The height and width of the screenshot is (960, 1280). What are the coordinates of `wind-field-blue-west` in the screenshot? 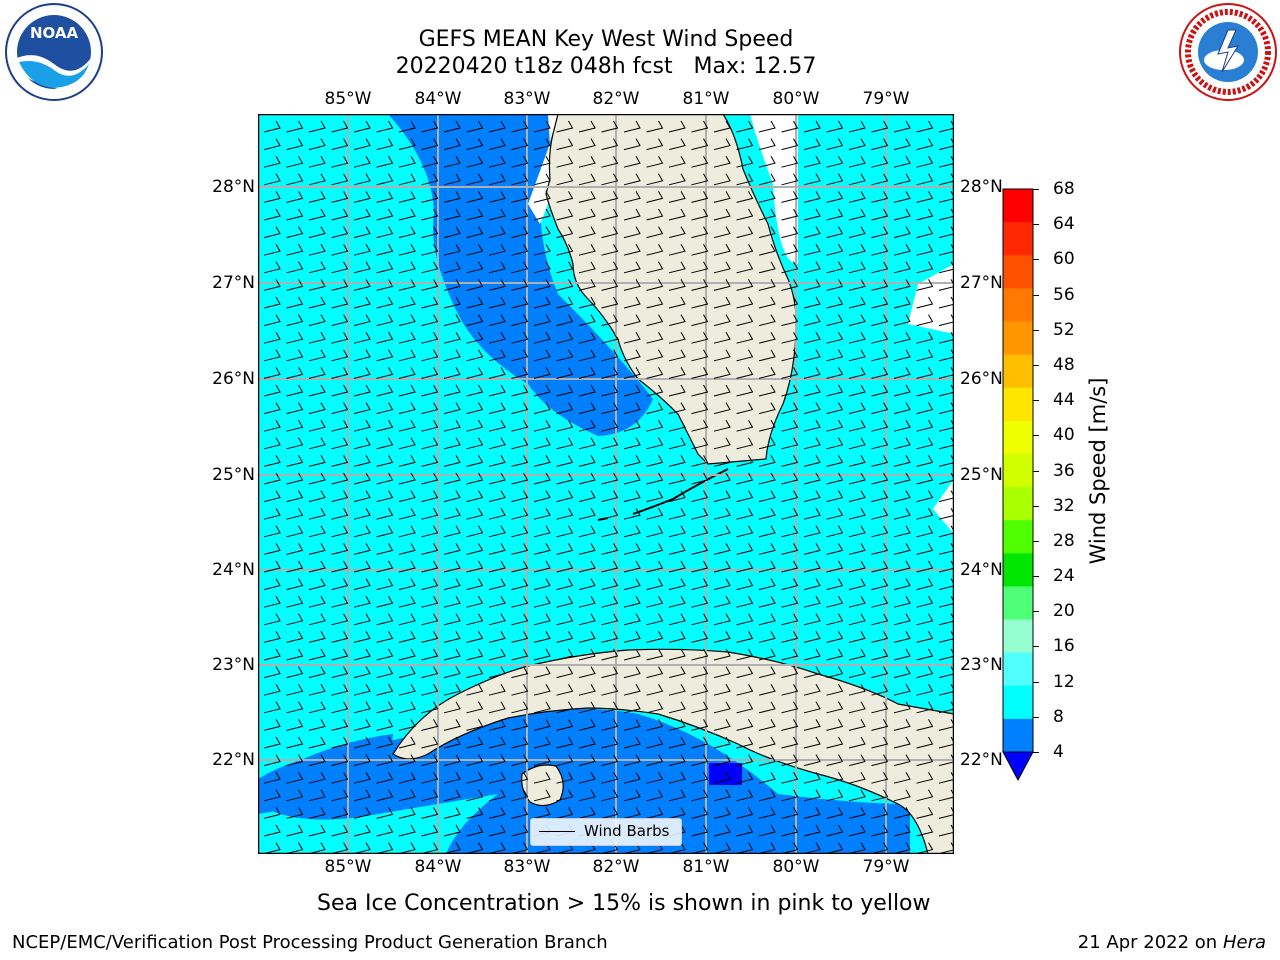 It's located at (325, 774).